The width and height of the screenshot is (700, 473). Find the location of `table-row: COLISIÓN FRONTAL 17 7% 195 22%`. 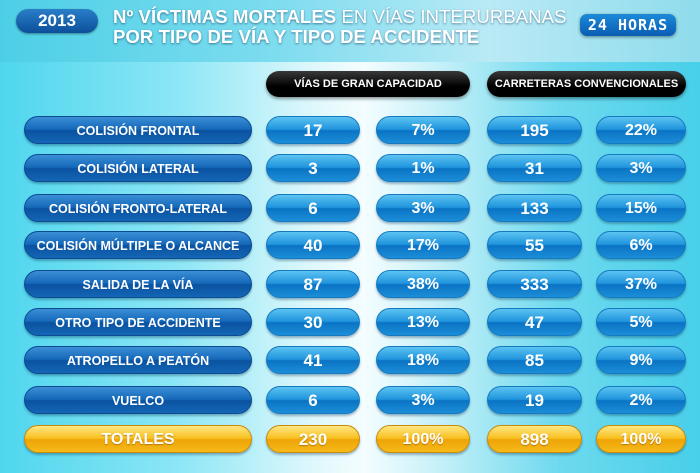

table-row: COLISIÓN FRONTAL 17 7% 195 22% is located at coordinates (350, 130).